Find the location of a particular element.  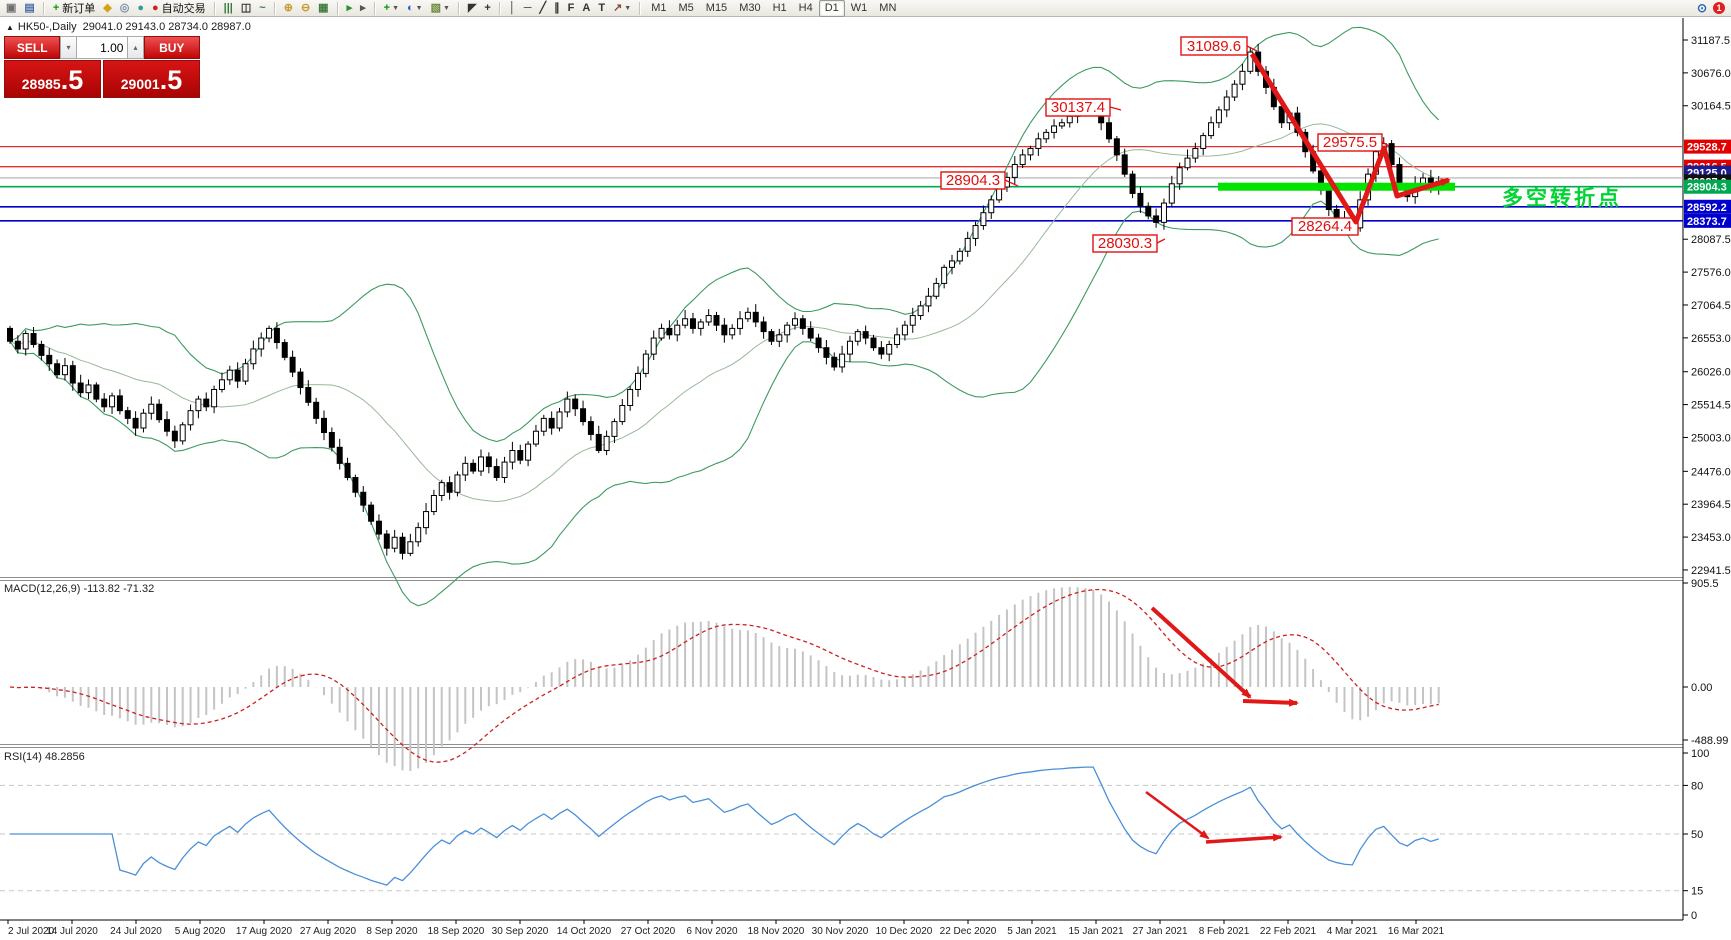

svg-text: 8 Feb 2021 is located at coordinates (1224, 931).